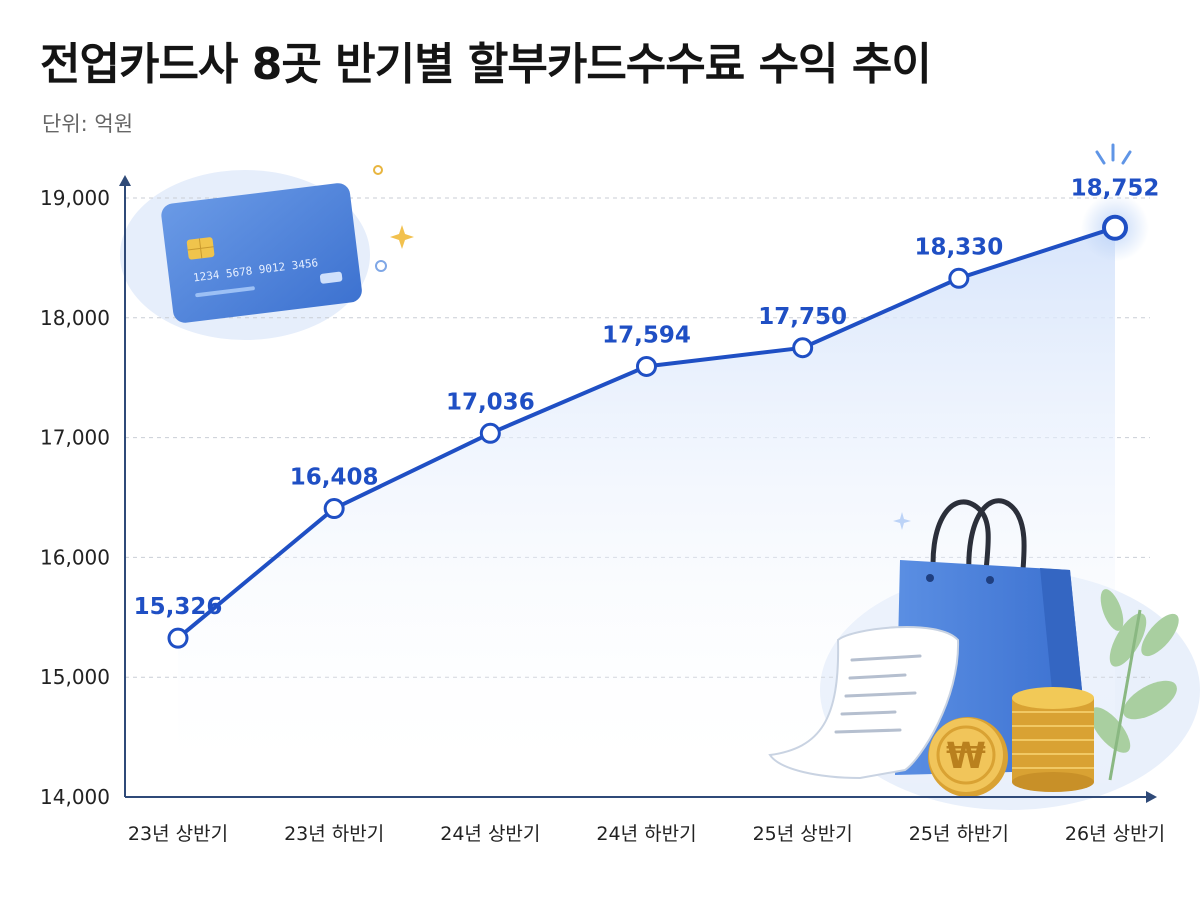 This screenshot has height=900, width=1200. I want to click on data-label: 18,752, so click(1115, 189).